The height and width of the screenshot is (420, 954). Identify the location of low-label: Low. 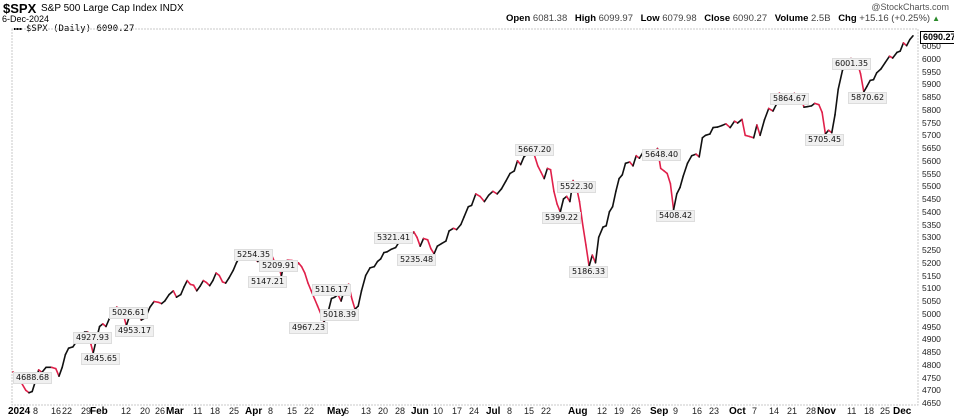
(650, 18).